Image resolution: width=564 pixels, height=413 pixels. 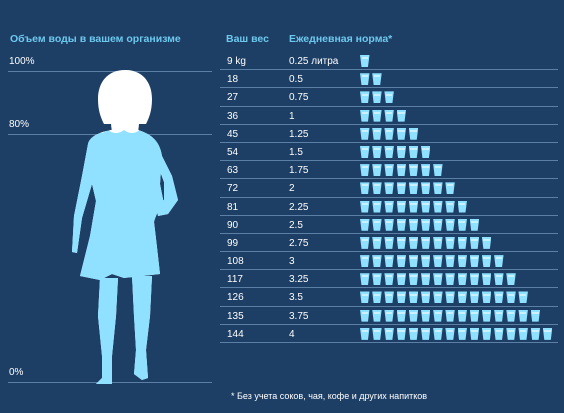 What do you see at coordinates (235, 334) in the screenshot?
I see `weight-value: 144` at bounding box center [235, 334].